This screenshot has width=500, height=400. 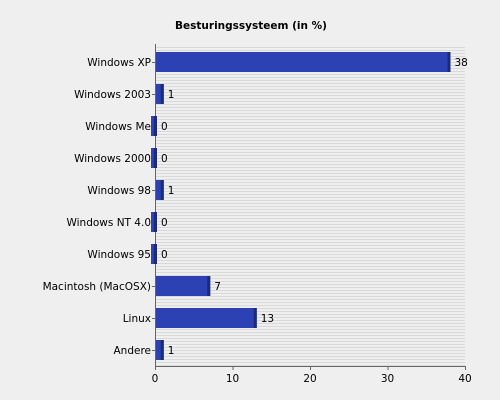 I want to click on value-label-4: 1, so click(x=171, y=191).